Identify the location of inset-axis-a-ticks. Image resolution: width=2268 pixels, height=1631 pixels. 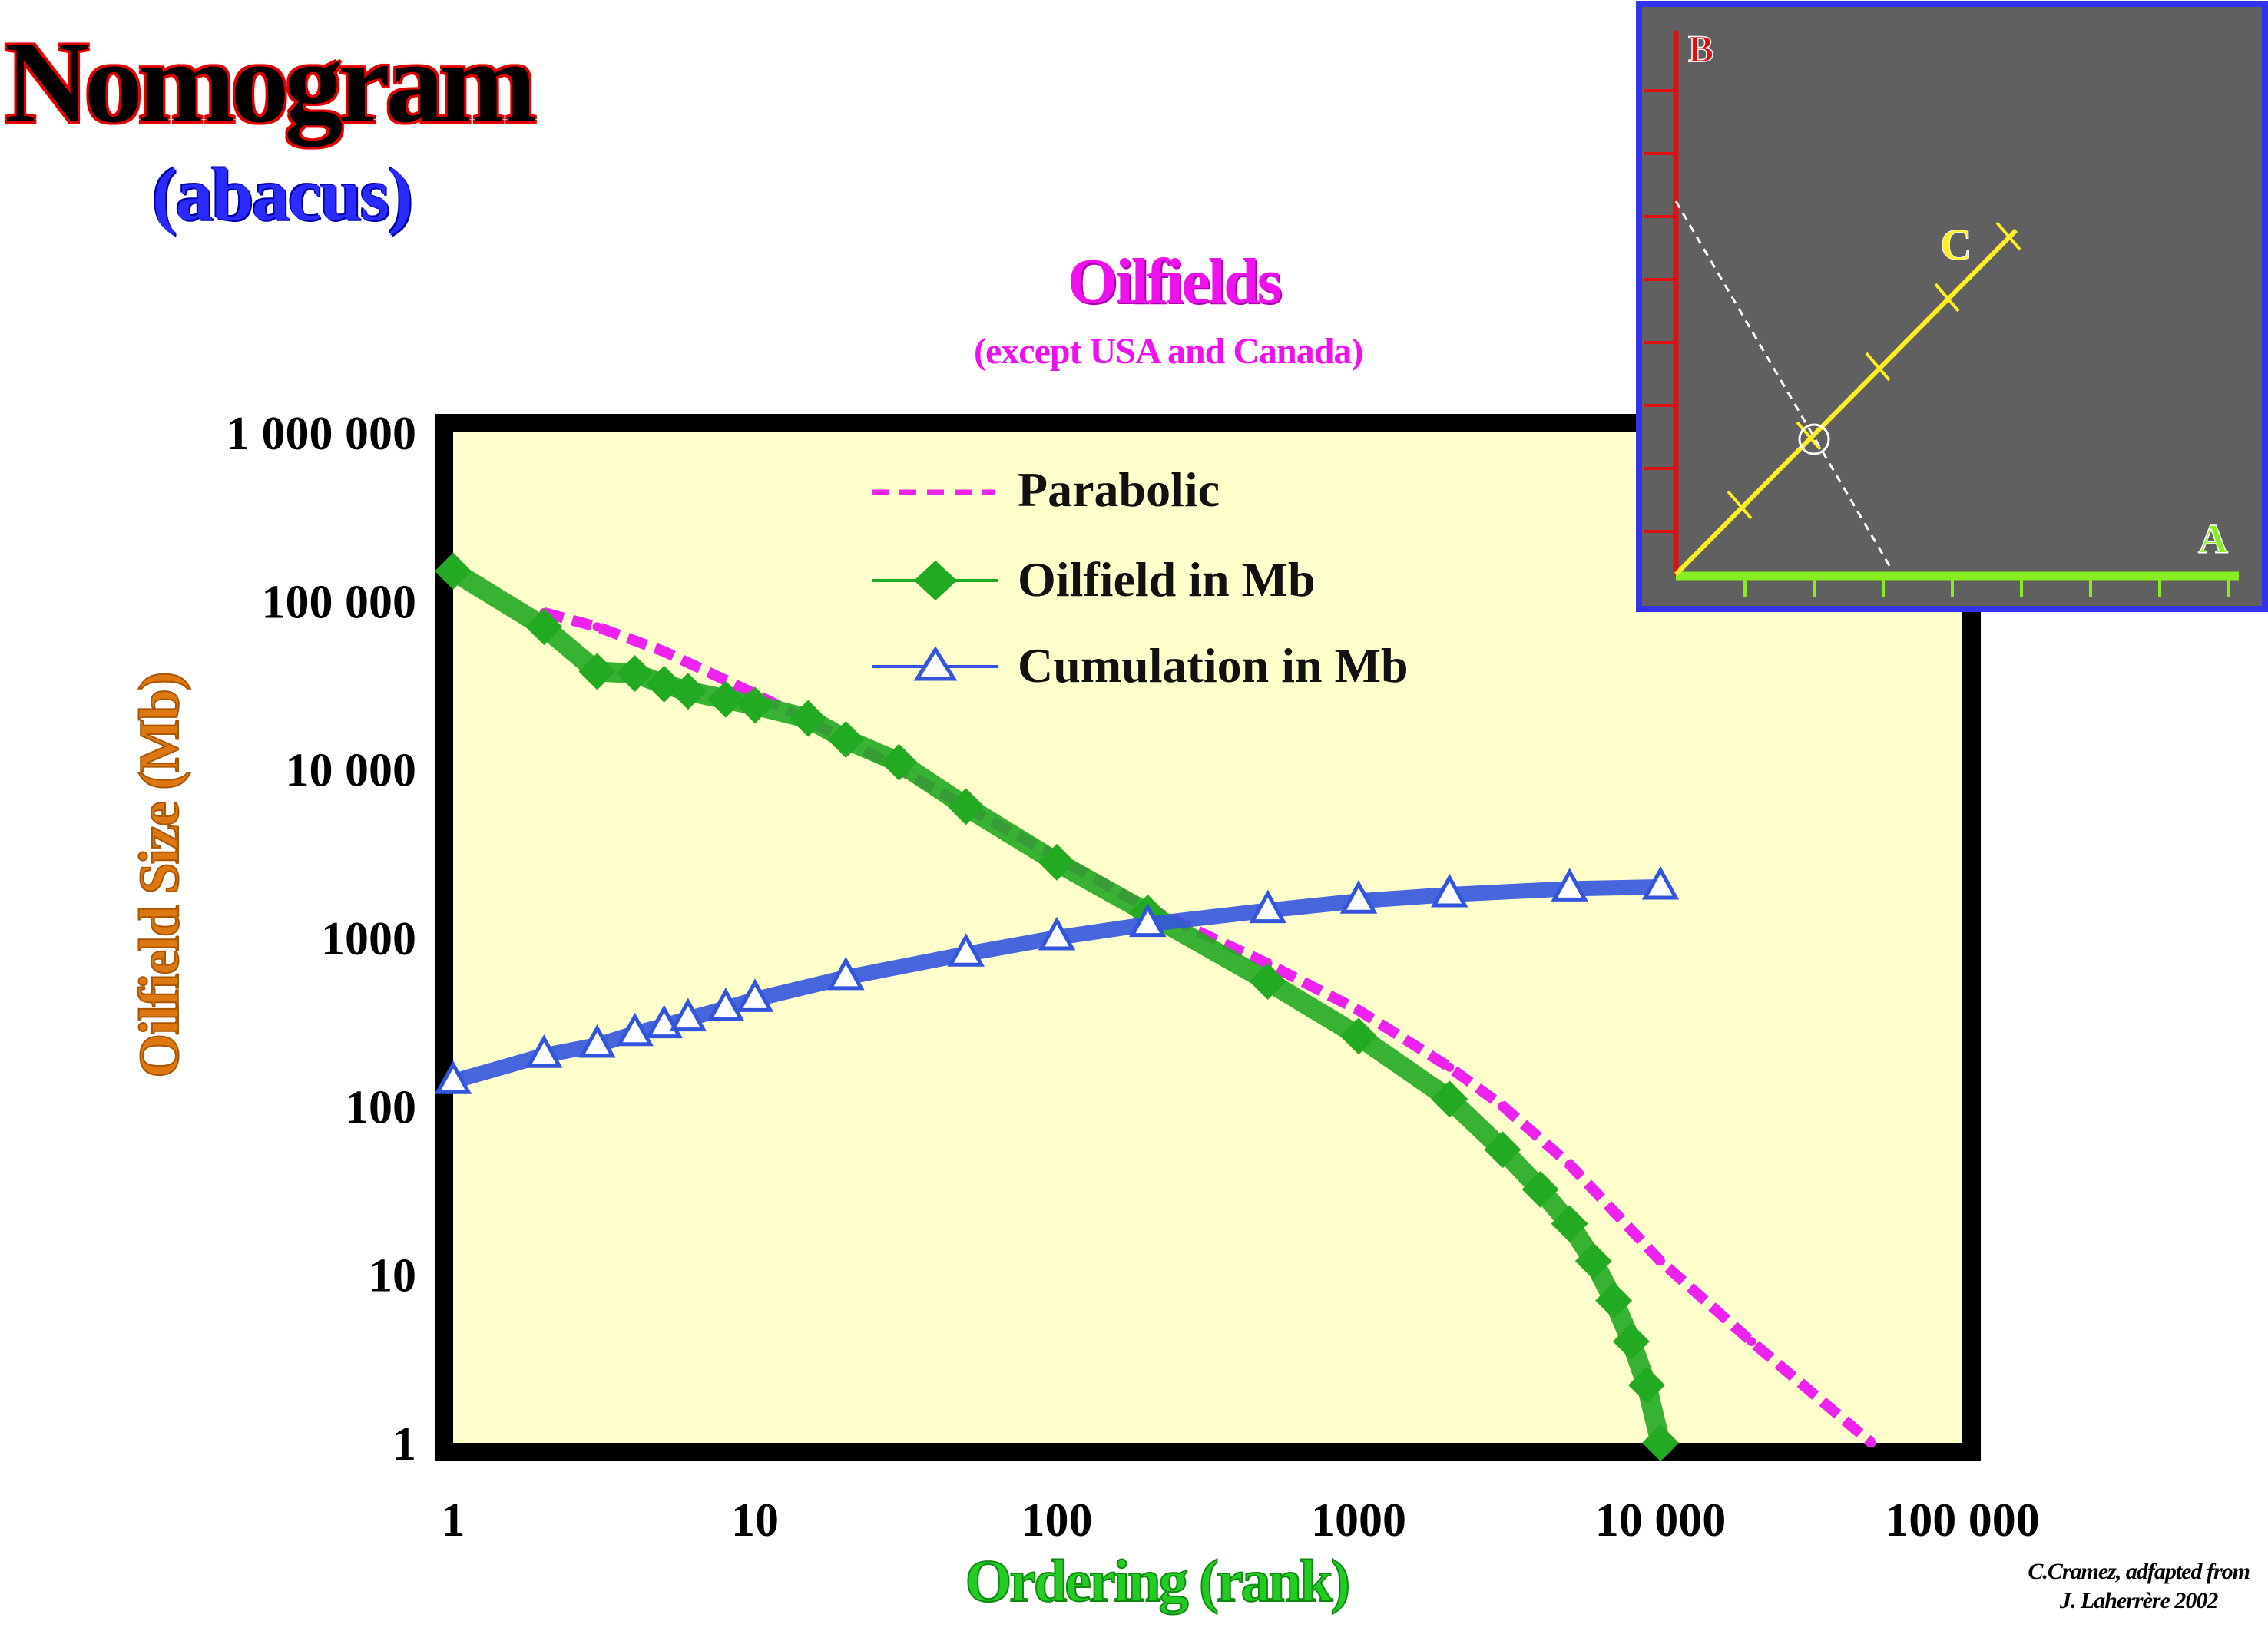
(1986, 586).